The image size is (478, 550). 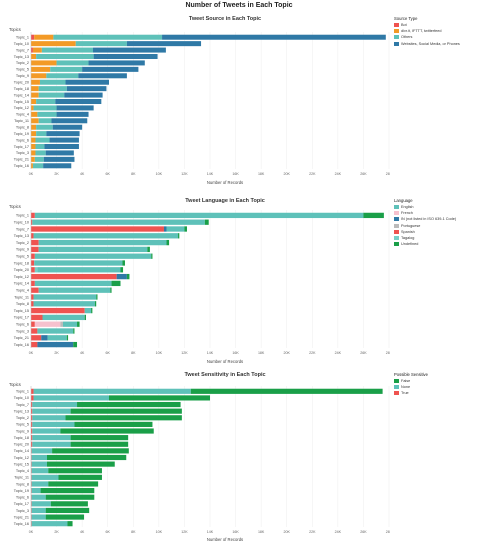 What do you see at coordinates (421, 31) in the screenshot?
I see `legend-label: dlvr.it, IFTTT, twitterfeed` at bounding box center [421, 31].